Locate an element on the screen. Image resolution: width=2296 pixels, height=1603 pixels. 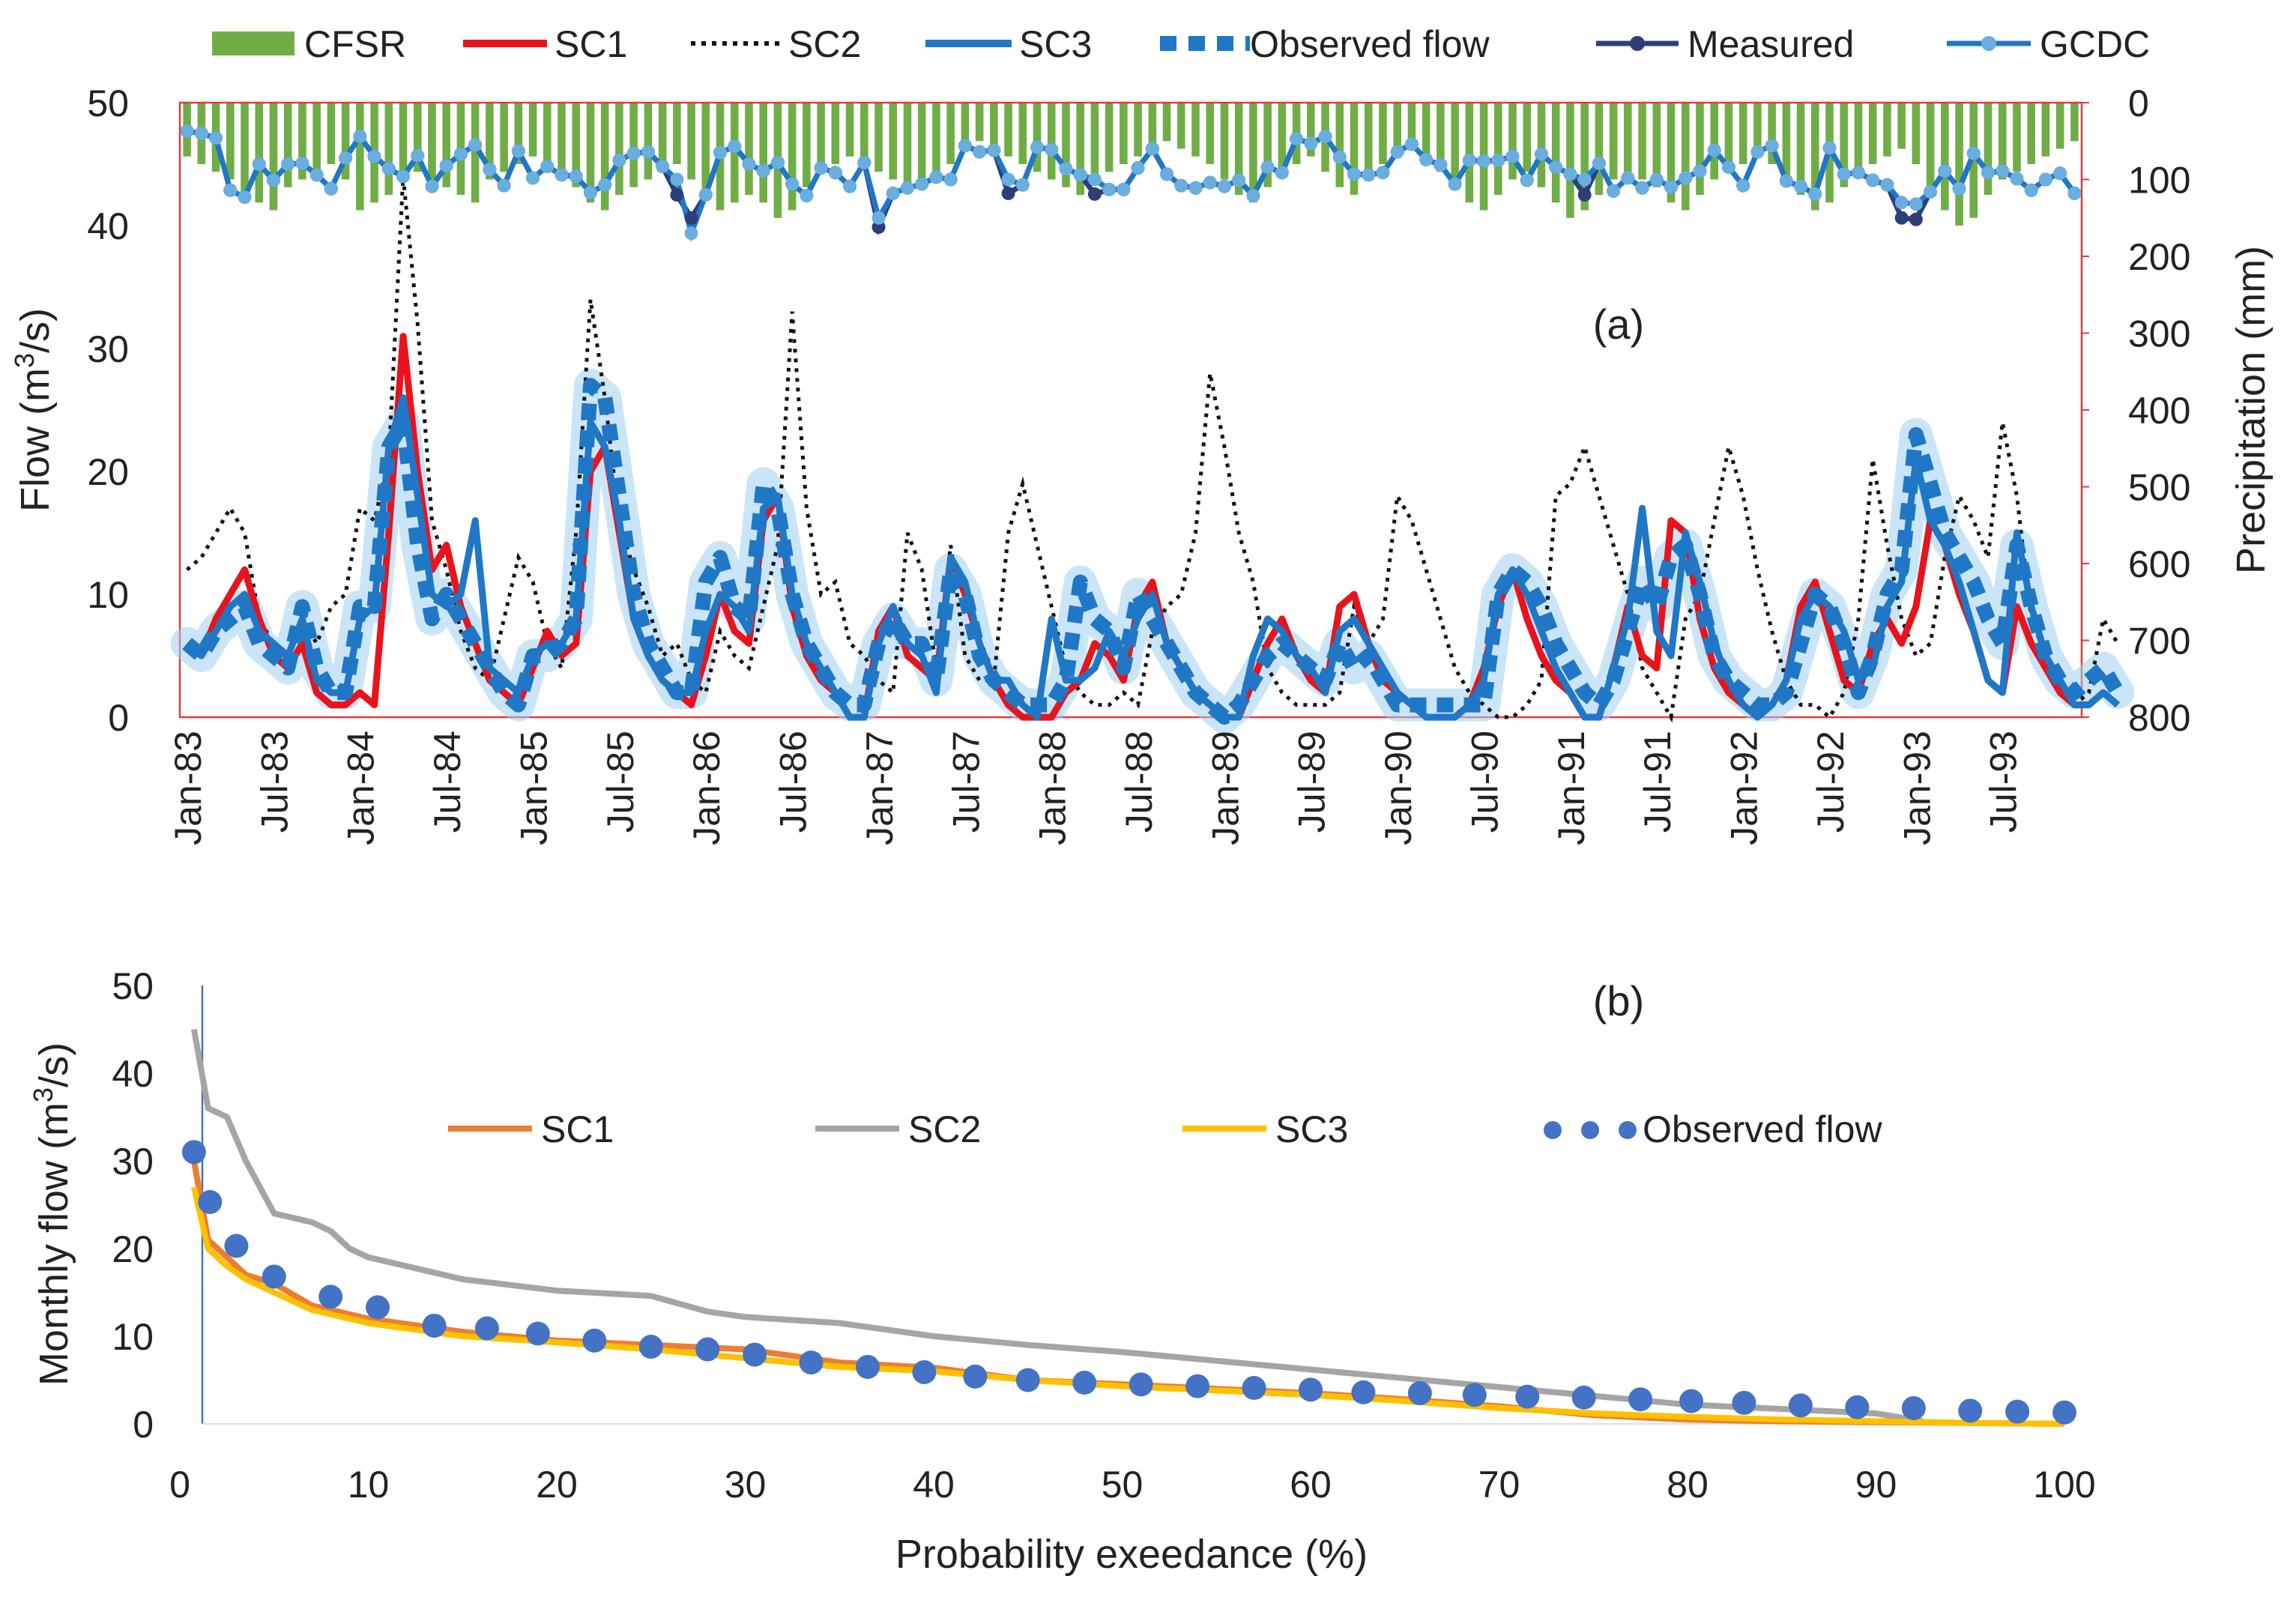
panel-a-y2-axis-title: Precipitation (mm) is located at coordinates (2251, 410).